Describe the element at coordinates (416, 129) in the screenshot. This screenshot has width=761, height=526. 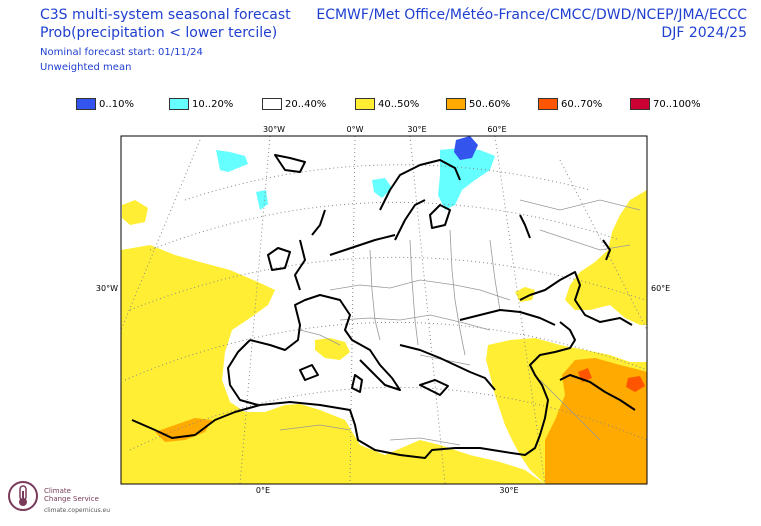
I see `lon-label-top-30e: 30°E` at that location.